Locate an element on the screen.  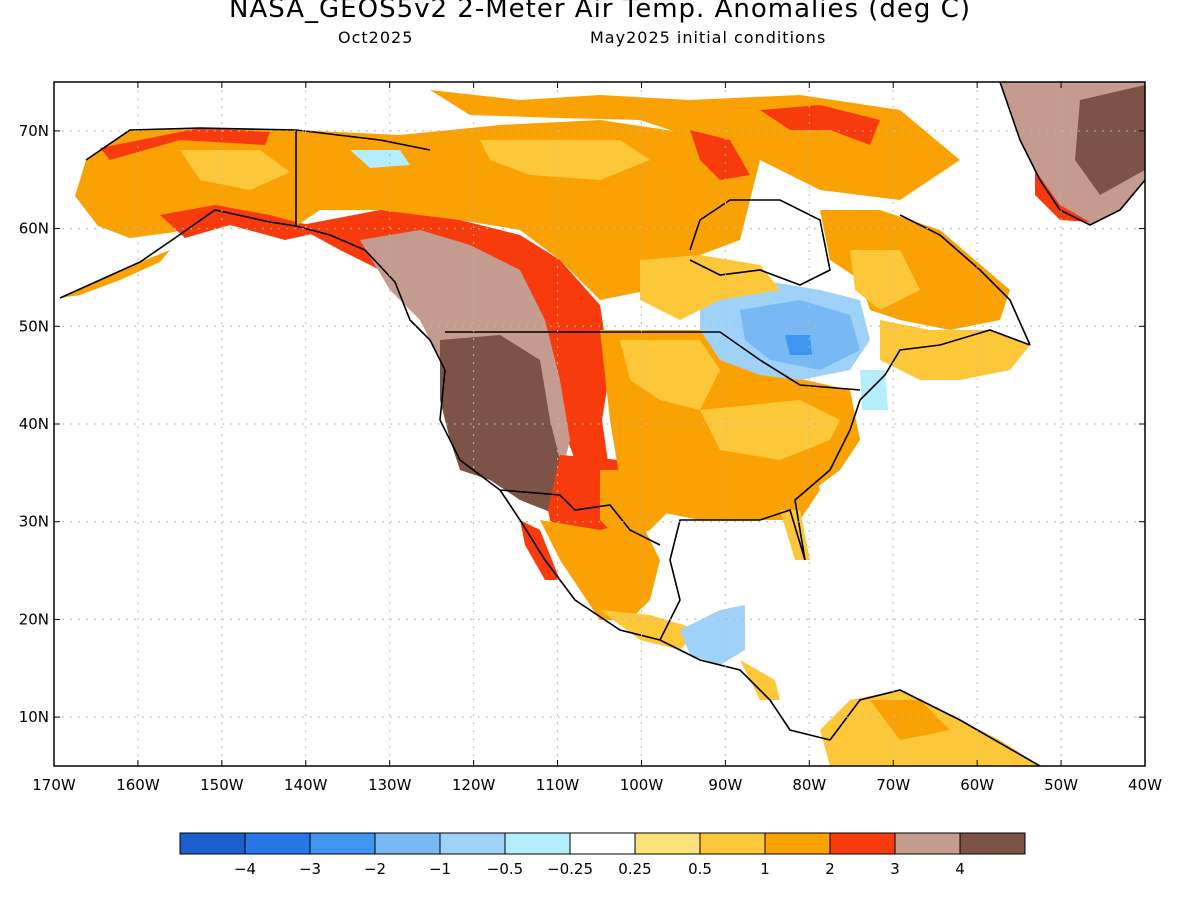
central-america-yellow is located at coordinates (760, 680).